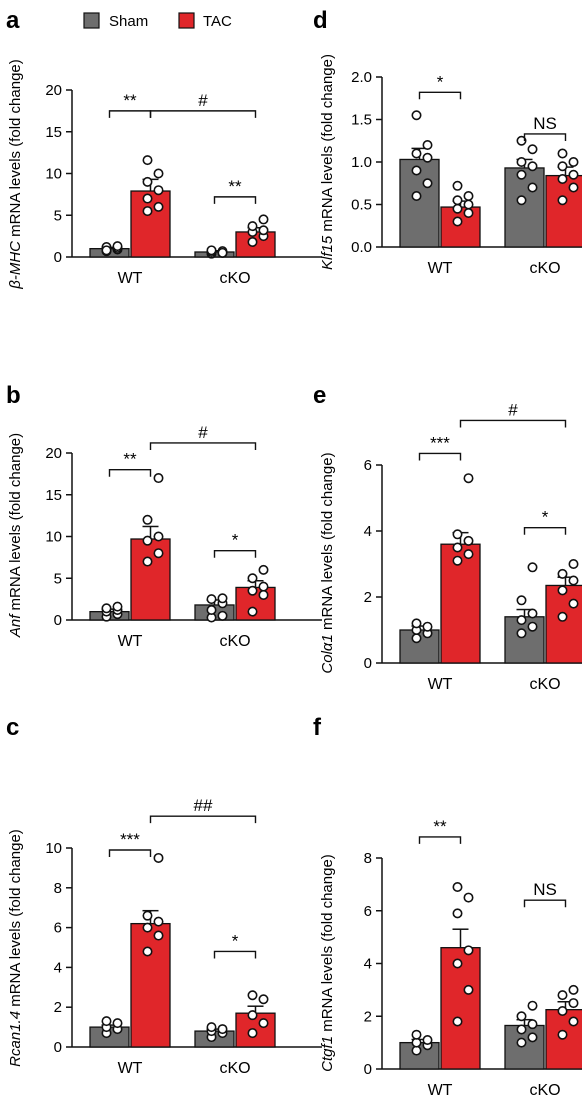  Describe the element at coordinates (440, 442) in the screenshot. I see `significance-label: ***` at that location.